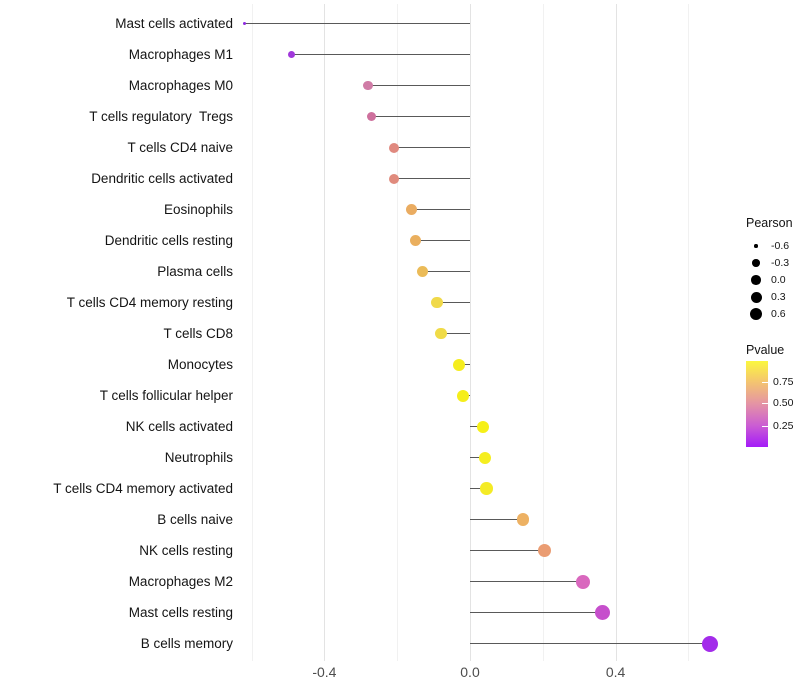 This screenshot has height=700, width=800. What do you see at coordinates (783, 381) in the screenshot?
I see `colorbar-tick-label: 0.75` at bounding box center [783, 381].